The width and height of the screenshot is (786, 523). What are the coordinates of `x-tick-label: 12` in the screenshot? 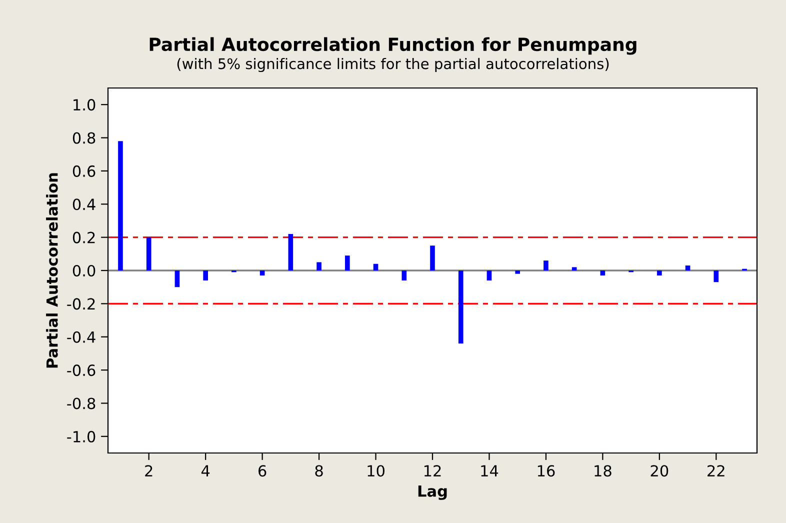 It's located at (432, 470).